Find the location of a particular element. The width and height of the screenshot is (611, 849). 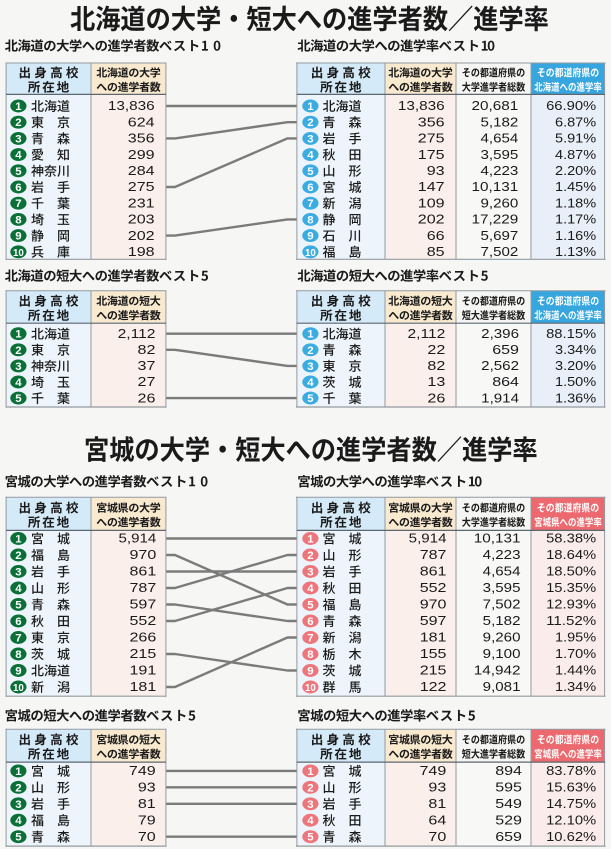

svg-text: 299 is located at coordinates (141, 154).